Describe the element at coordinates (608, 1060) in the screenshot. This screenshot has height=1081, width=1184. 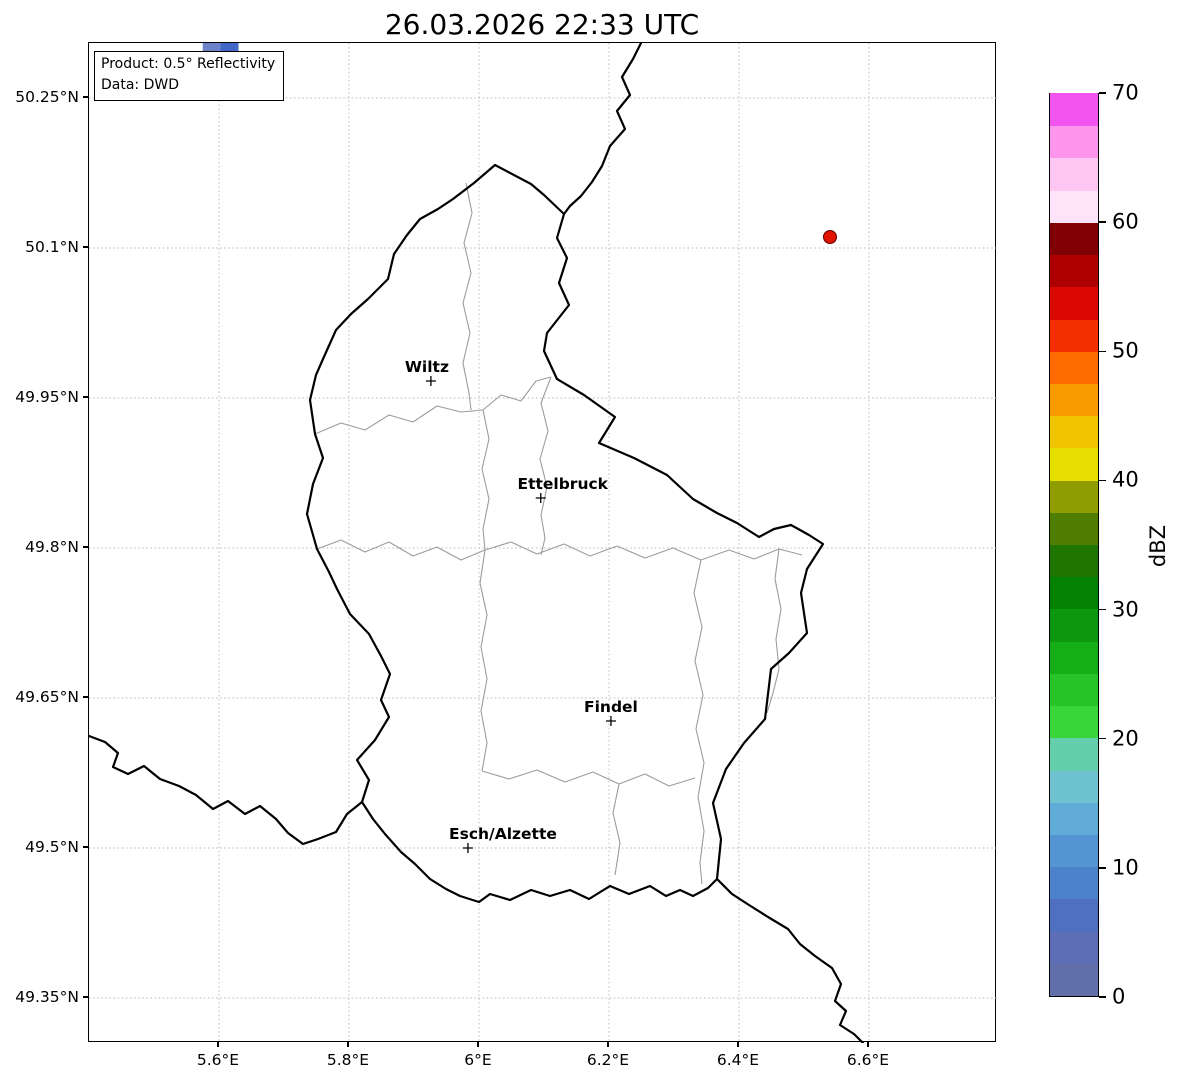
I see `x-axis-tick-label: 6.2°E` at that location.